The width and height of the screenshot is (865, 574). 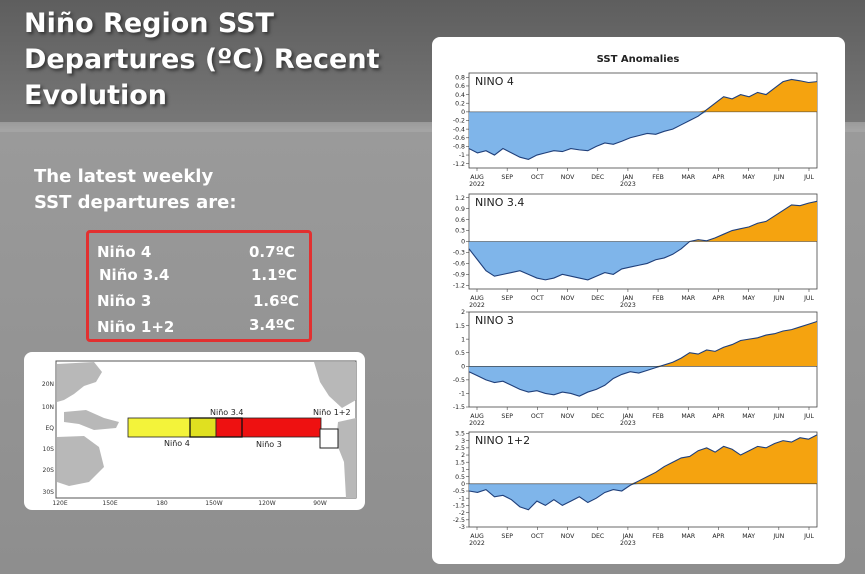 What do you see at coordinates (346, 458) in the screenshot?
I see `south-america-landmass` at bounding box center [346, 458].